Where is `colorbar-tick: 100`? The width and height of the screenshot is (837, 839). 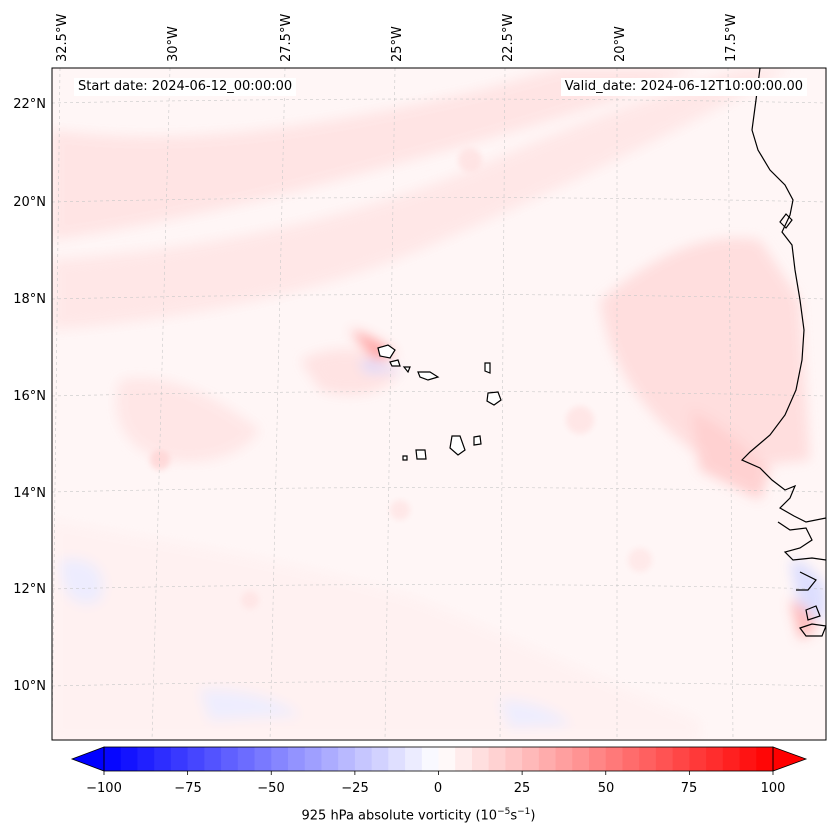 colorbar-tick: 100 is located at coordinates (773, 788).